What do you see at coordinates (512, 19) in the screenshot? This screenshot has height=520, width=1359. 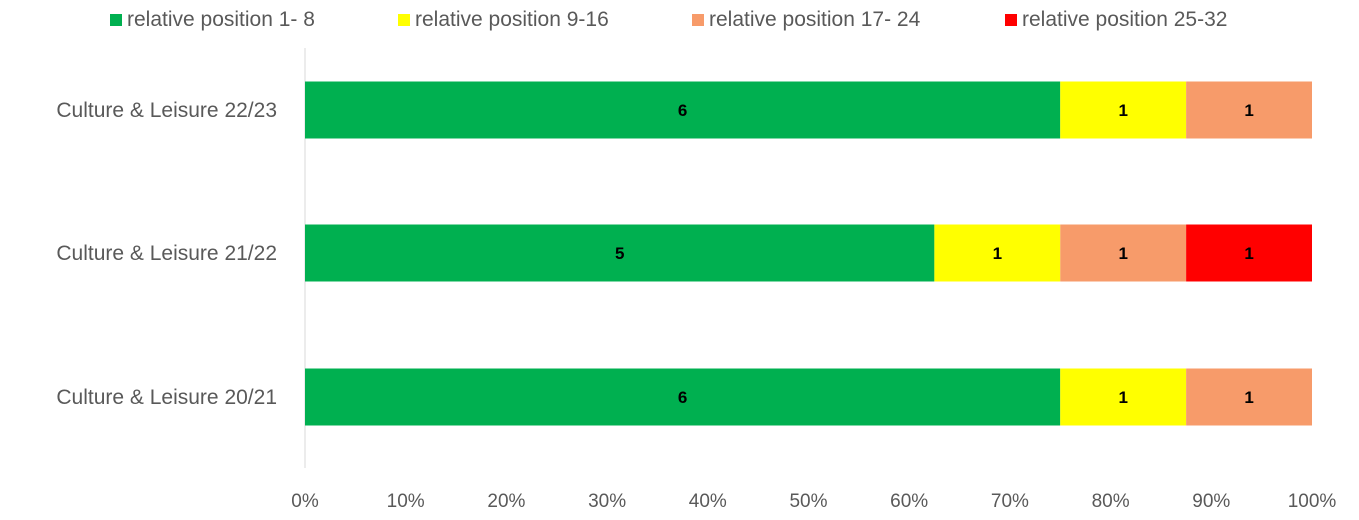 I see `legend-label: relative position 9-16` at bounding box center [512, 19].